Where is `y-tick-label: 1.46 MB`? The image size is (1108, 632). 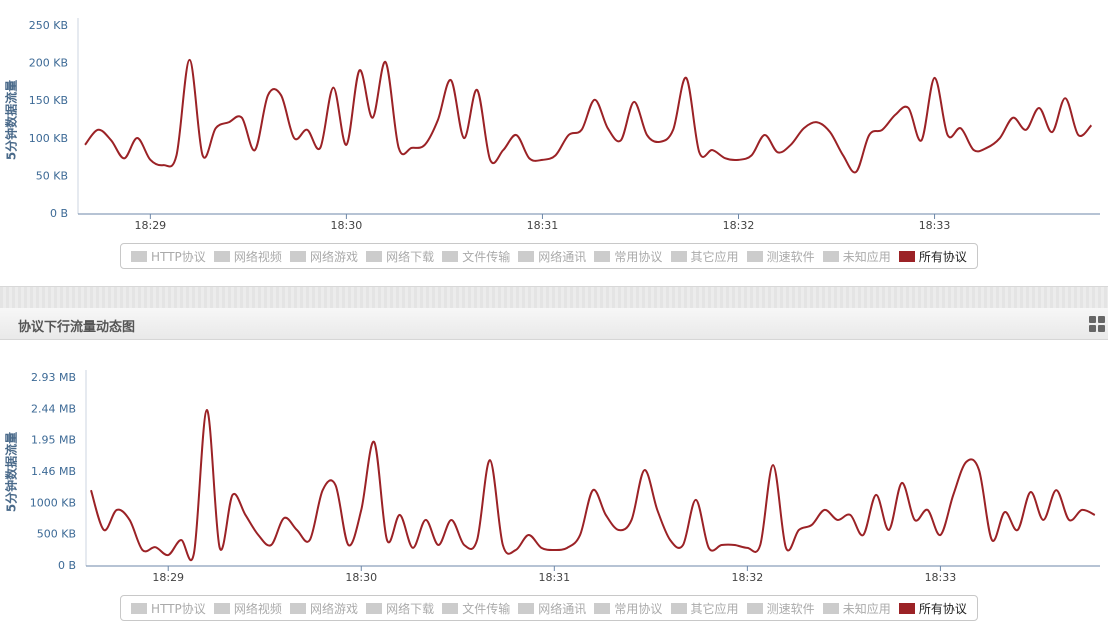
y-tick-label: 1.46 MB is located at coordinates (53, 471).